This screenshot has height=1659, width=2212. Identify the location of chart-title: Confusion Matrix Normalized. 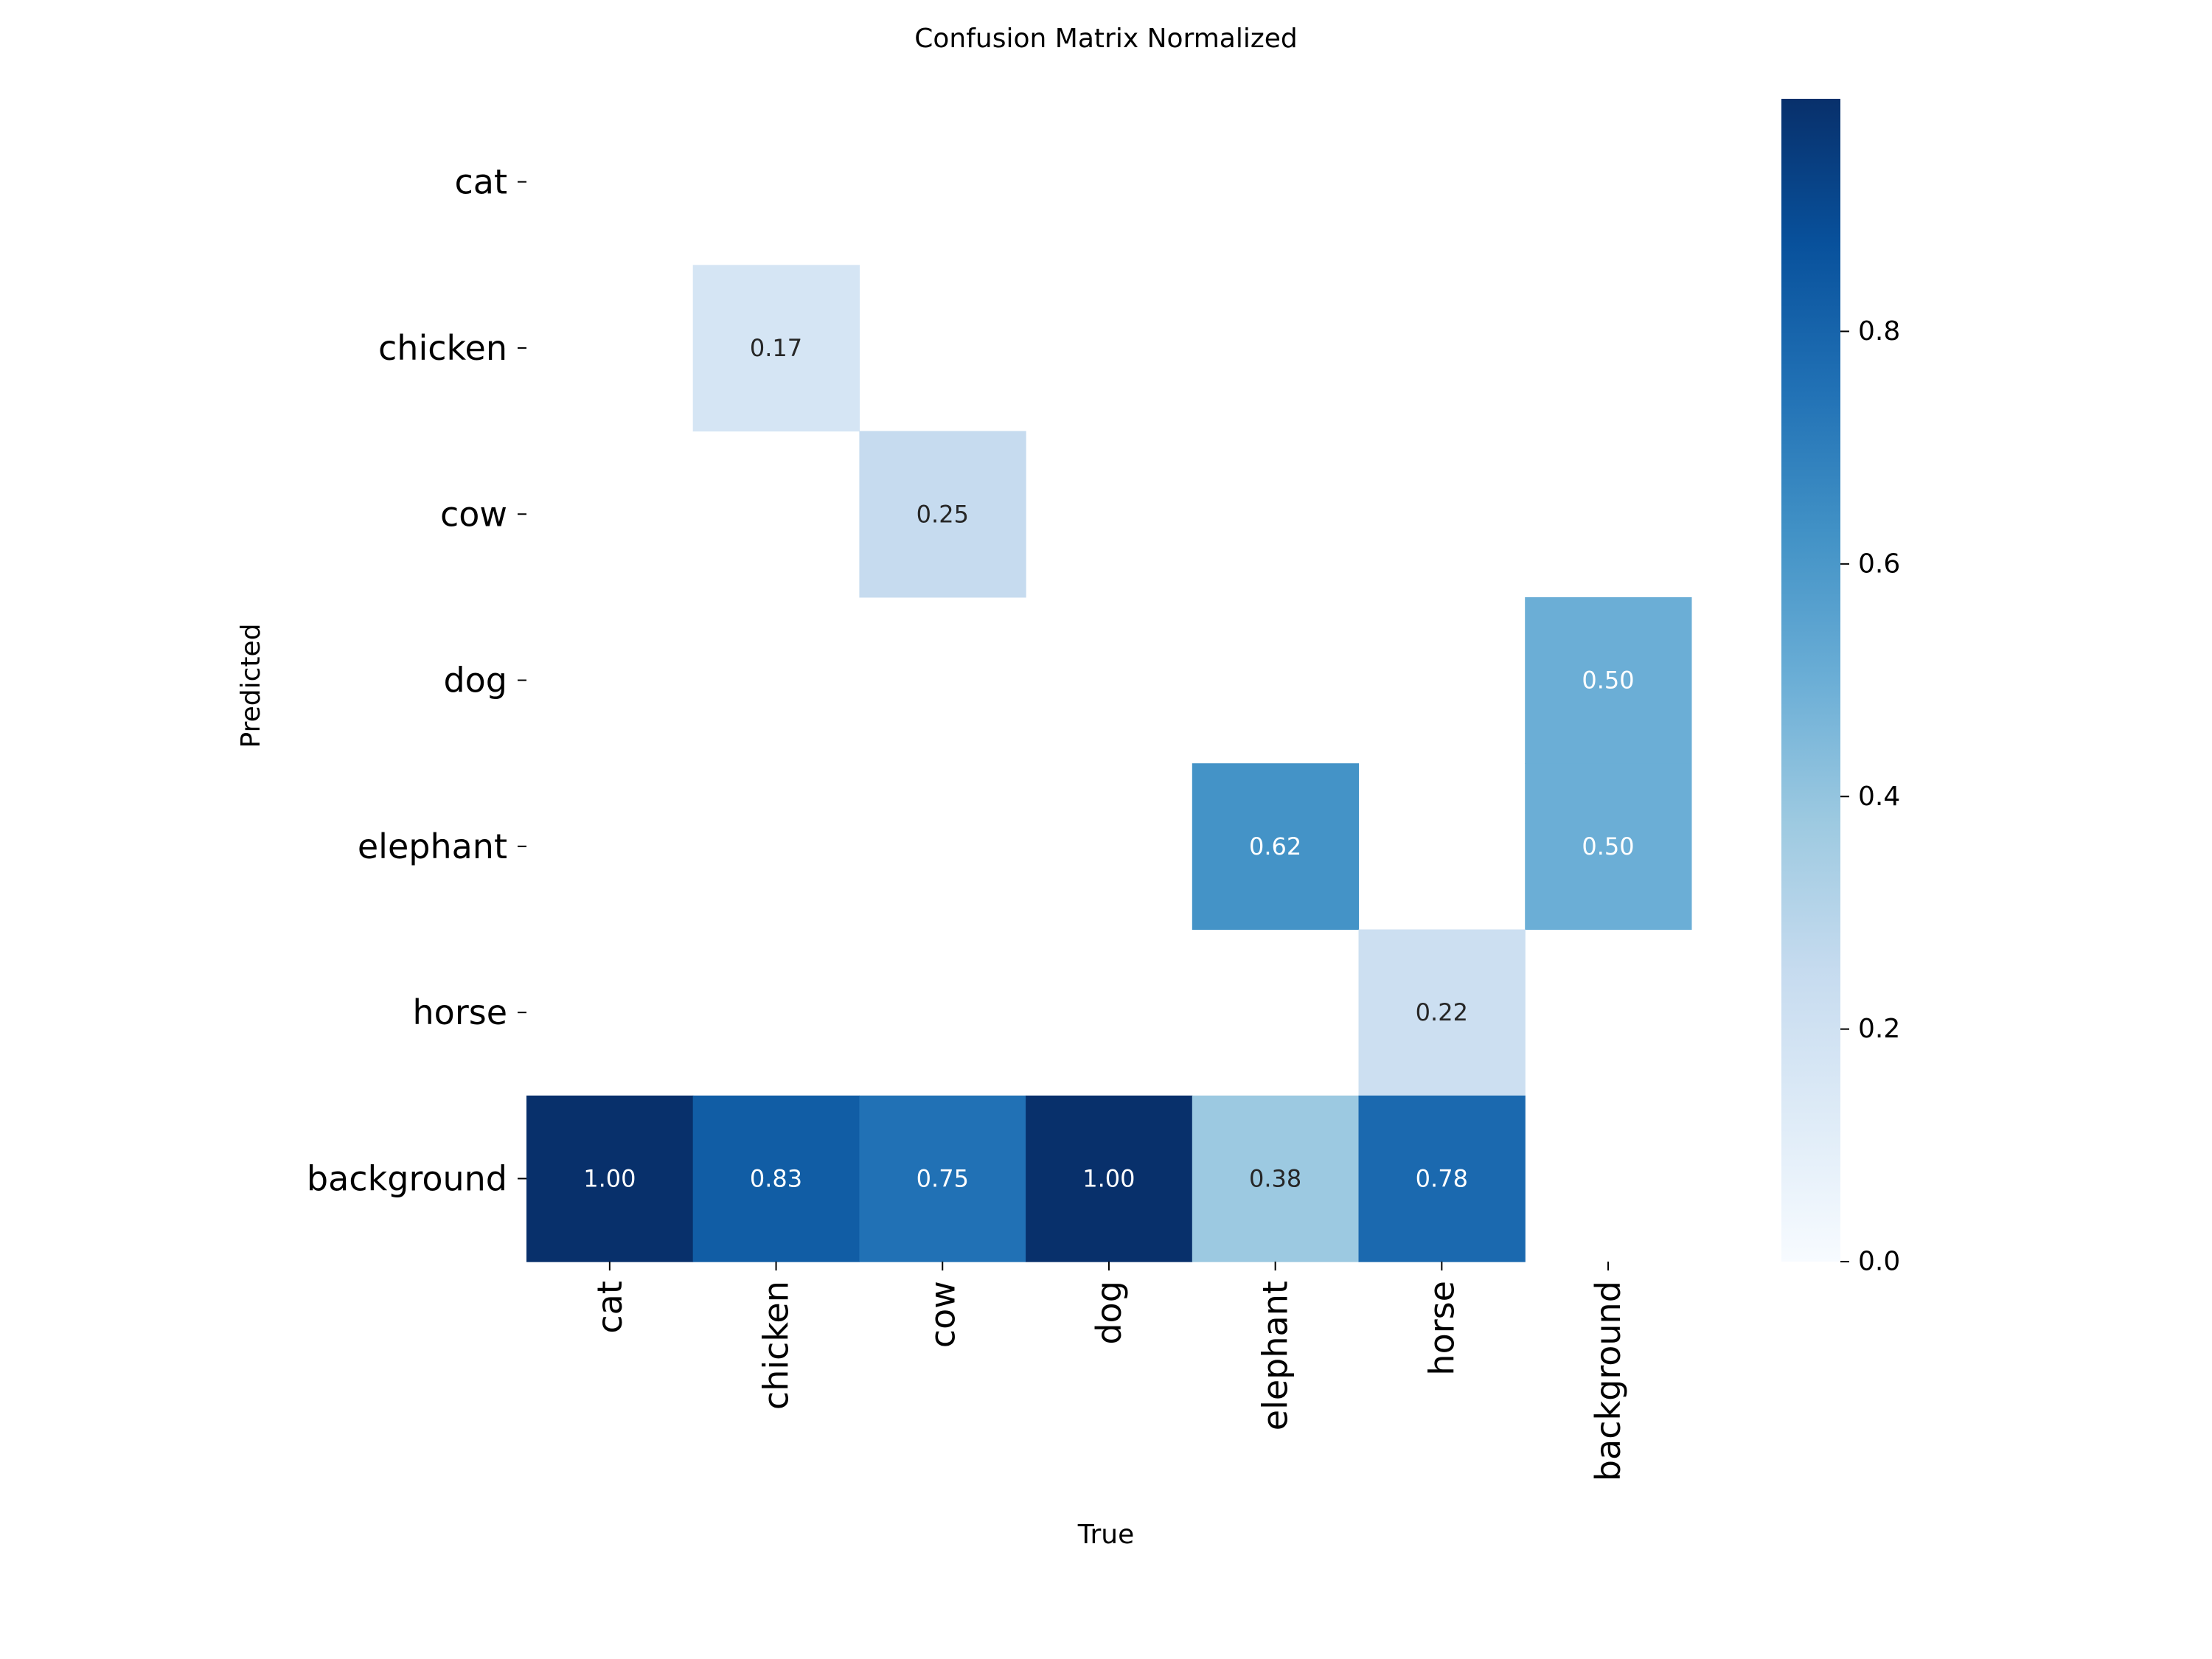
(1105, 39).